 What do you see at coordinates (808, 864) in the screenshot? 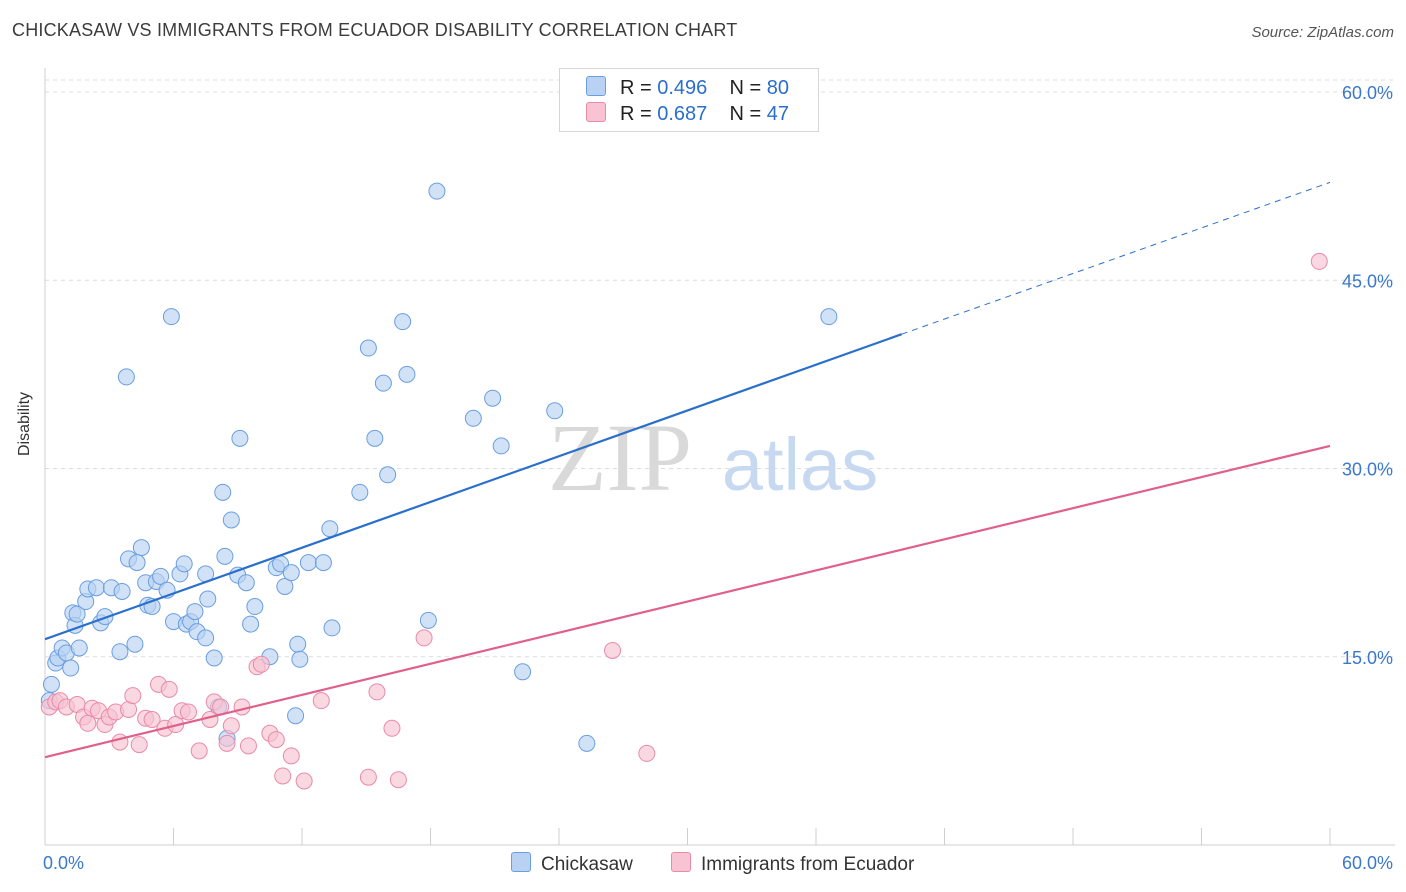
I see `bottom-legend-label: Immigrants from Ecuador` at bounding box center [808, 864].